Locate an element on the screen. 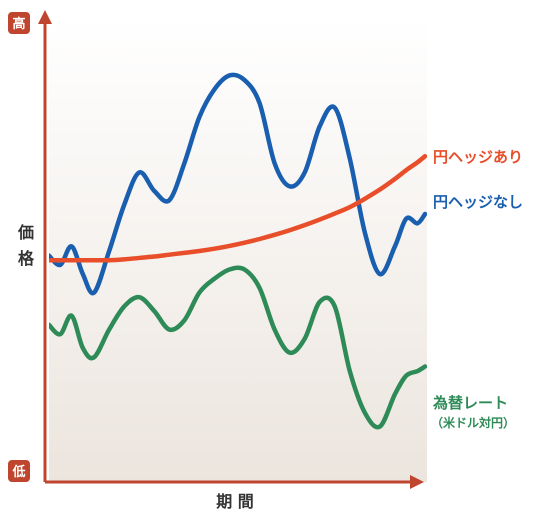  series-label-unhedged: 円ヘッジなし is located at coordinates (478, 202).